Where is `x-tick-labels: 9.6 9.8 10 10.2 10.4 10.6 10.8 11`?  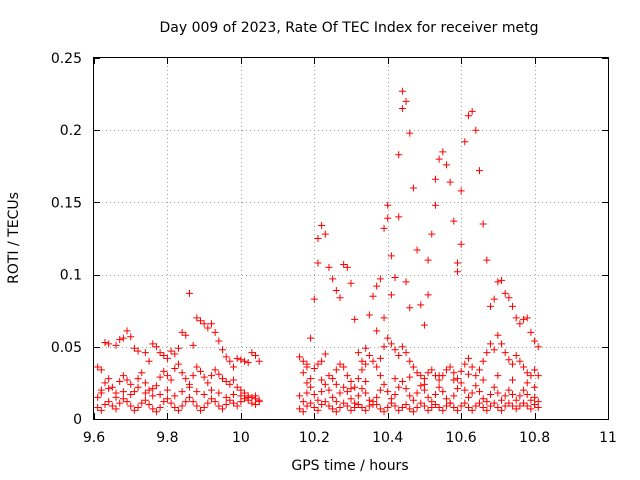
x-tick-labels: 9.6 9.8 10 10.2 10.4 10.6 10.8 11 is located at coordinates (350, 438).